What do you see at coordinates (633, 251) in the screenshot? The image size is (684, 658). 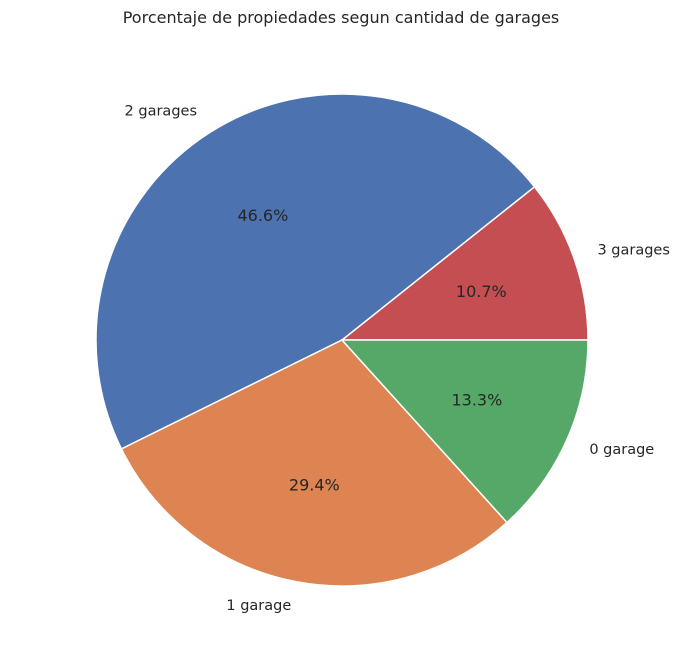 I see `pie-slice-category-label: 3 garages` at bounding box center [633, 251].